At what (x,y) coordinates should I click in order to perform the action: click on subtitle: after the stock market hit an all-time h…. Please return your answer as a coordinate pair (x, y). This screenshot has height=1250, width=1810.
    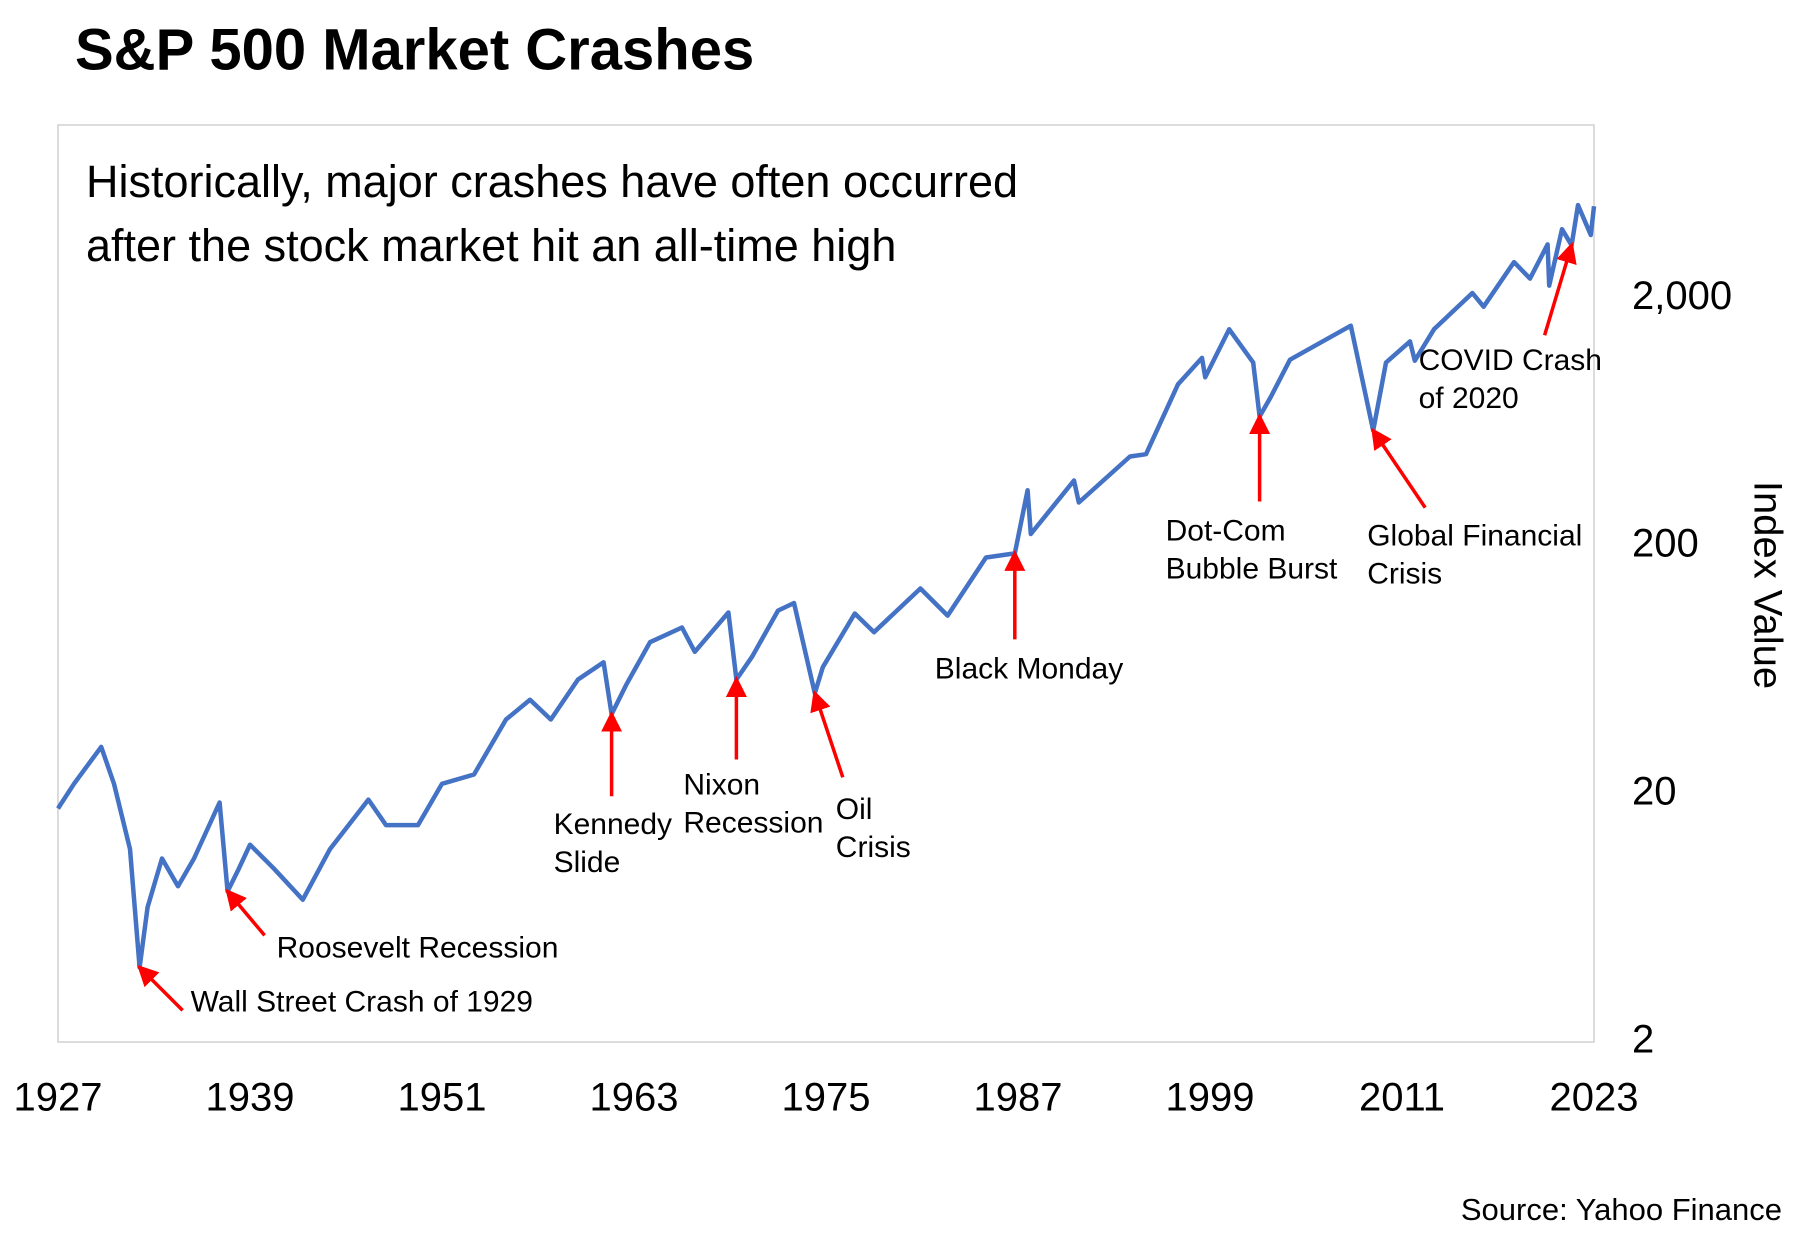
    Looking at the image, I should click on (491, 245).